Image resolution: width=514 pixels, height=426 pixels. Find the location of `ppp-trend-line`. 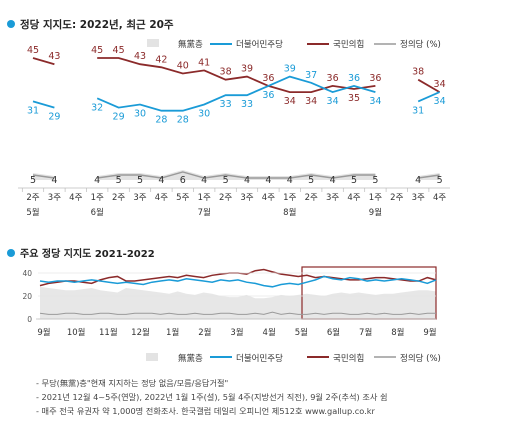

ppp-trend-line is located at coordinates (238, 277).